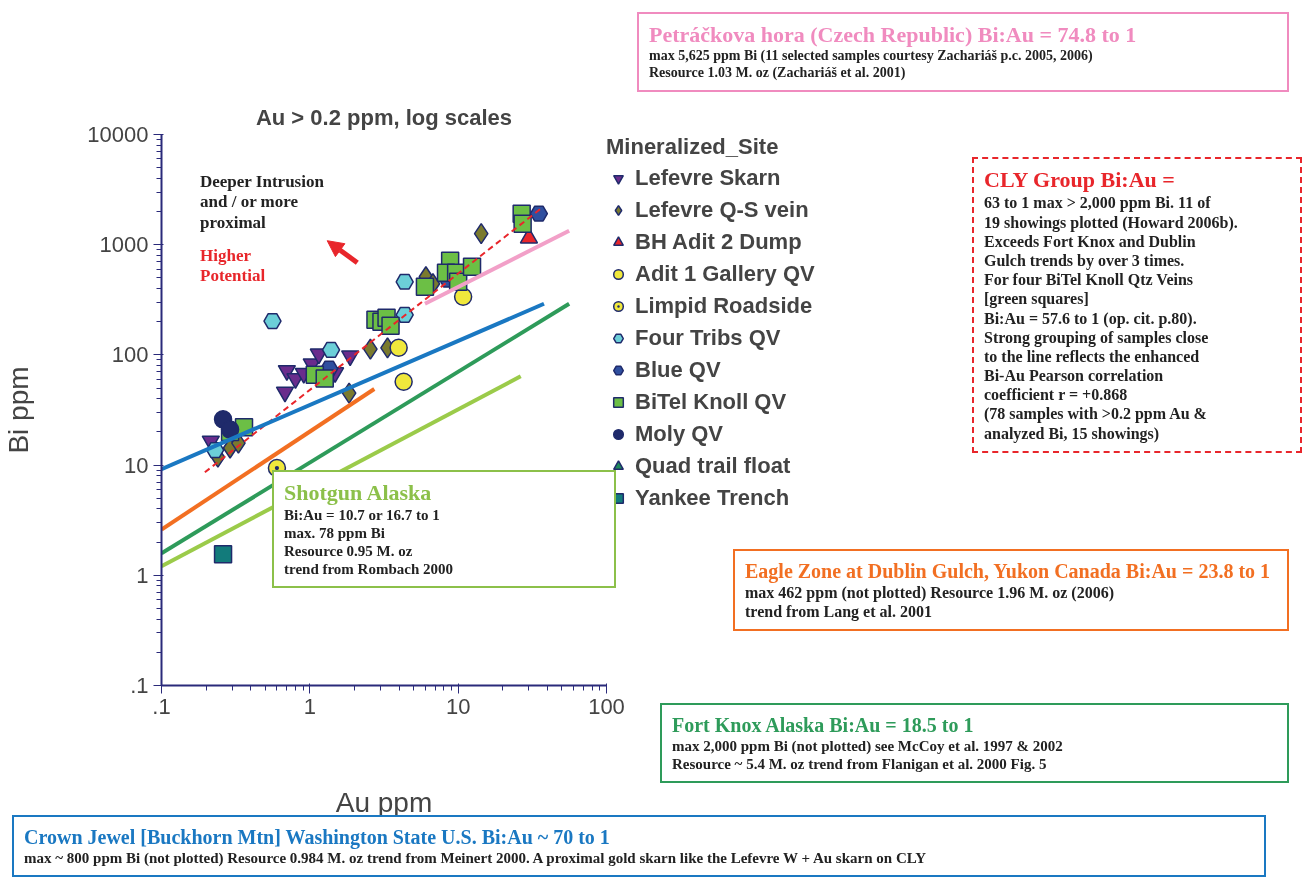  I want to click on y-tick-label: 1000, so click(124, 245).